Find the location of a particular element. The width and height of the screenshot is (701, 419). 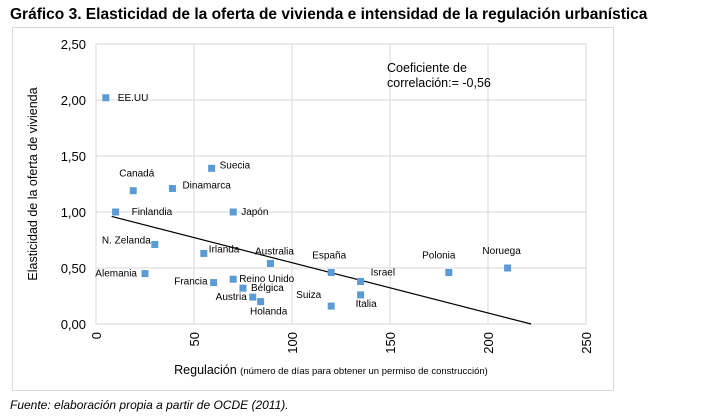

data-point-label: Canadá is located at coordinates (136, 174).